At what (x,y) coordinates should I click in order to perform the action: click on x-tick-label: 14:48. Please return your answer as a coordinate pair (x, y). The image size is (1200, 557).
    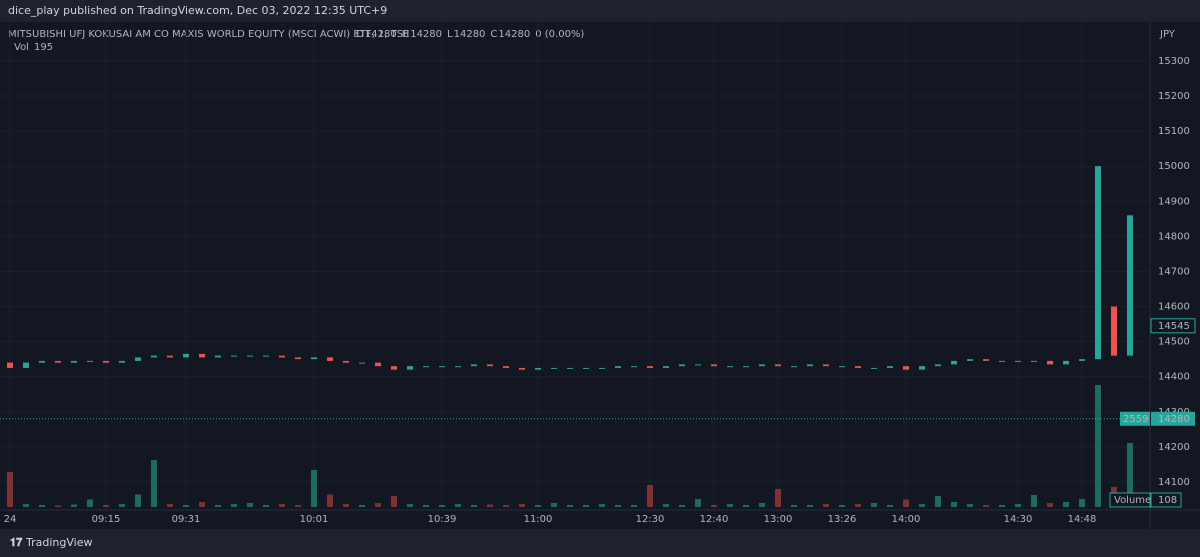
    Looking at the image, I should click on (1082, 519).